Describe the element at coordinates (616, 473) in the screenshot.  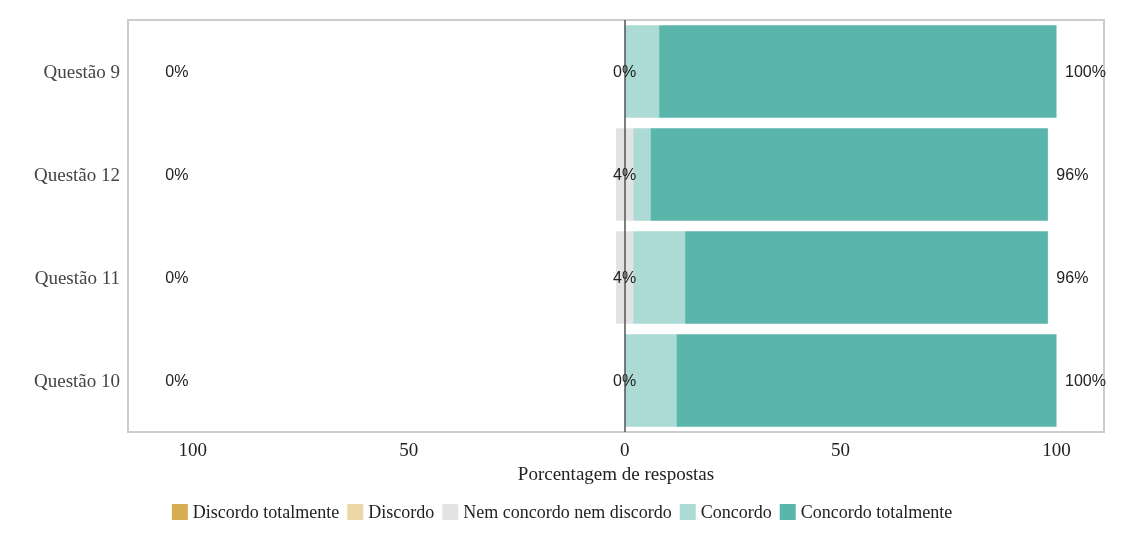
I see `x-axis-title: Porcentagem de respostas` at that location.